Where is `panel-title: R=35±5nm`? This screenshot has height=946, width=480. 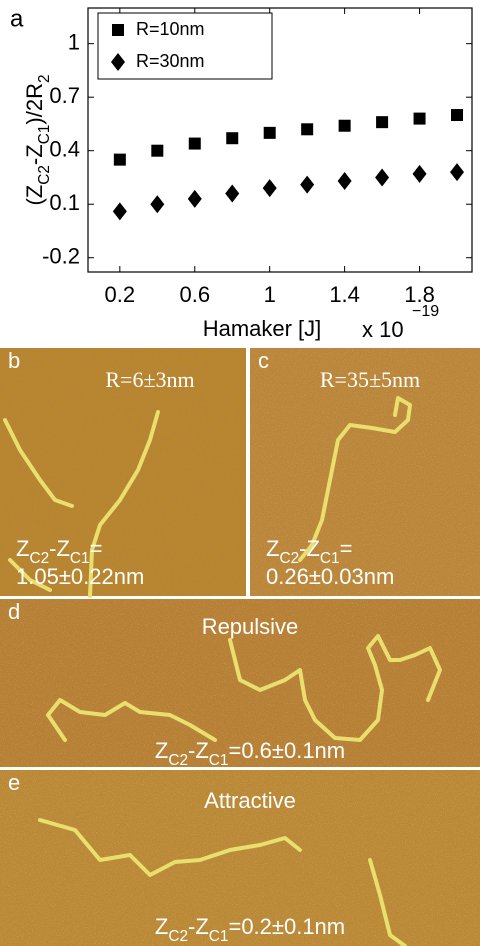
panel-title: R=35±5nm is located at coordinates (370, 379).